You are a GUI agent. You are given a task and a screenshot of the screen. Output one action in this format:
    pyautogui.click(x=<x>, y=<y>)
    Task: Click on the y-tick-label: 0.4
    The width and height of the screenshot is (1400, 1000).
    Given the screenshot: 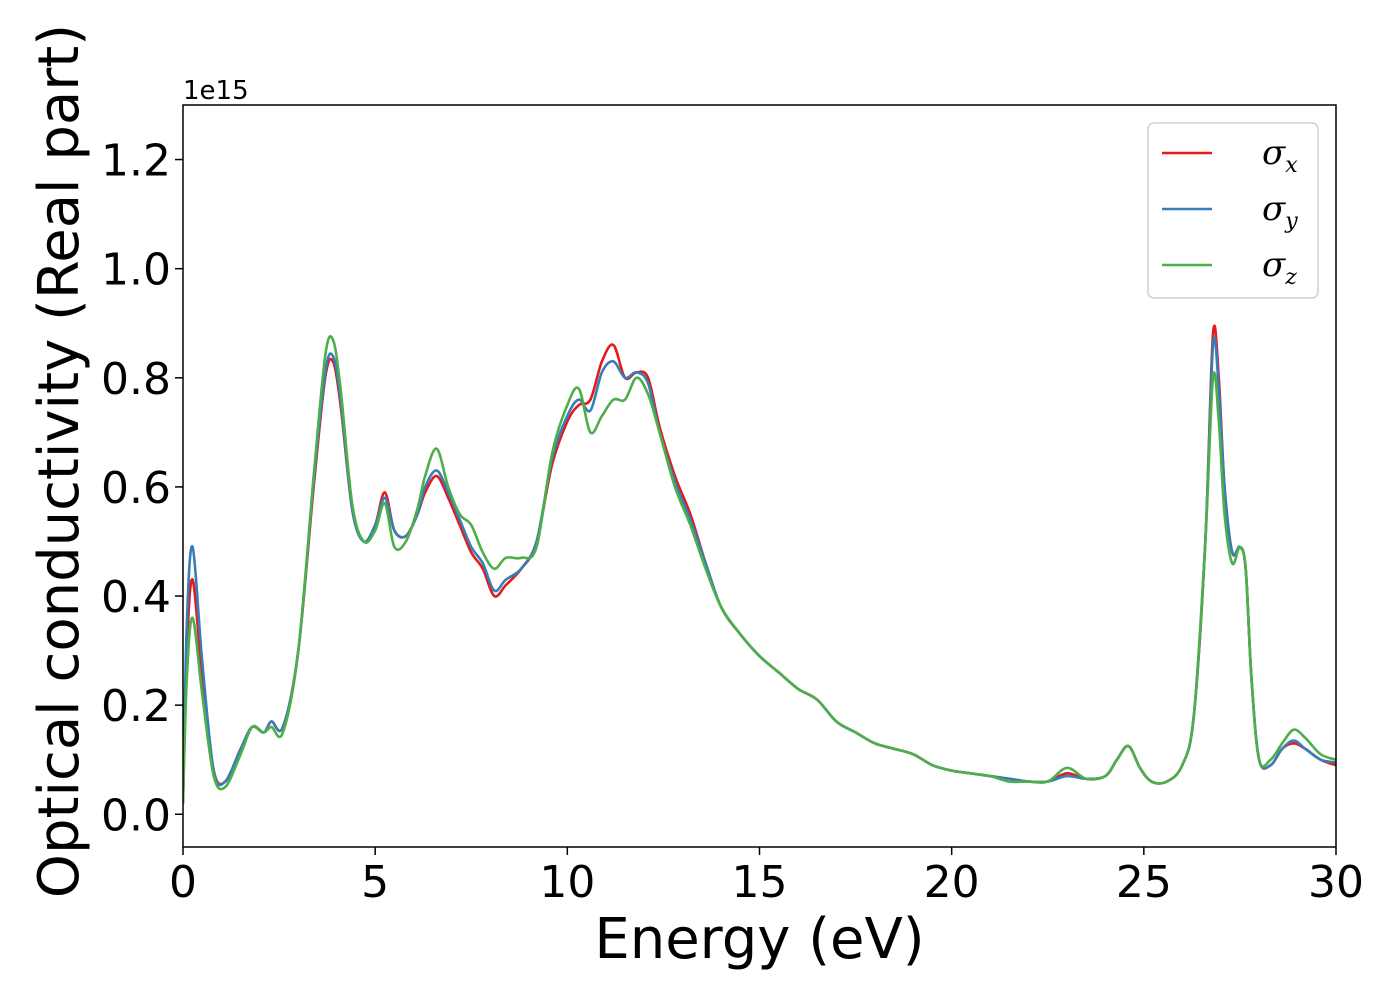 What is the action you would take?
    pyautogui.click(x=136, y=597)
    